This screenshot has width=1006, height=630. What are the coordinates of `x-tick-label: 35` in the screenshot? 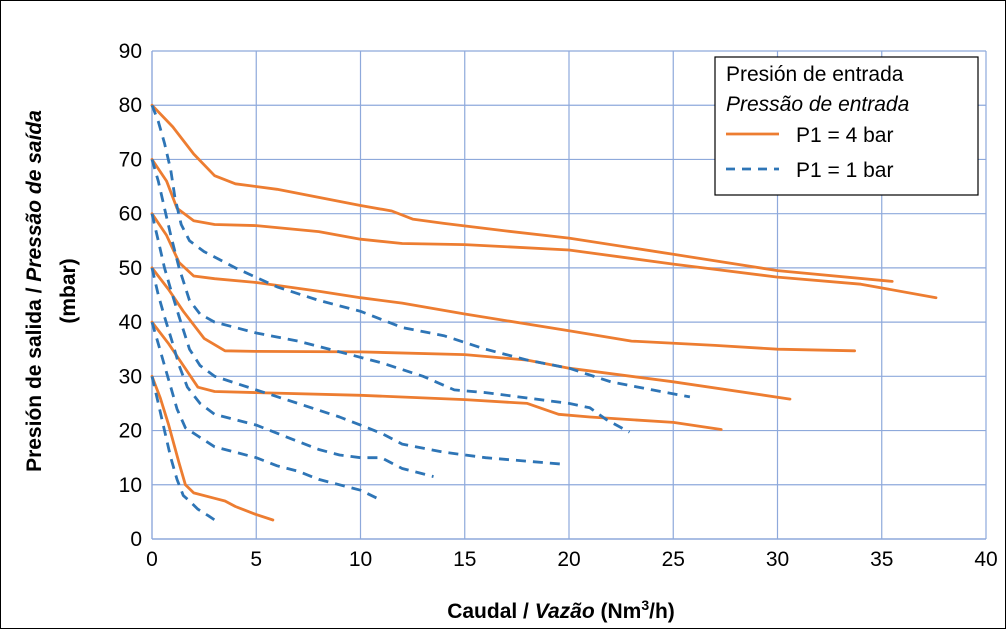 It's located at (881, 559).